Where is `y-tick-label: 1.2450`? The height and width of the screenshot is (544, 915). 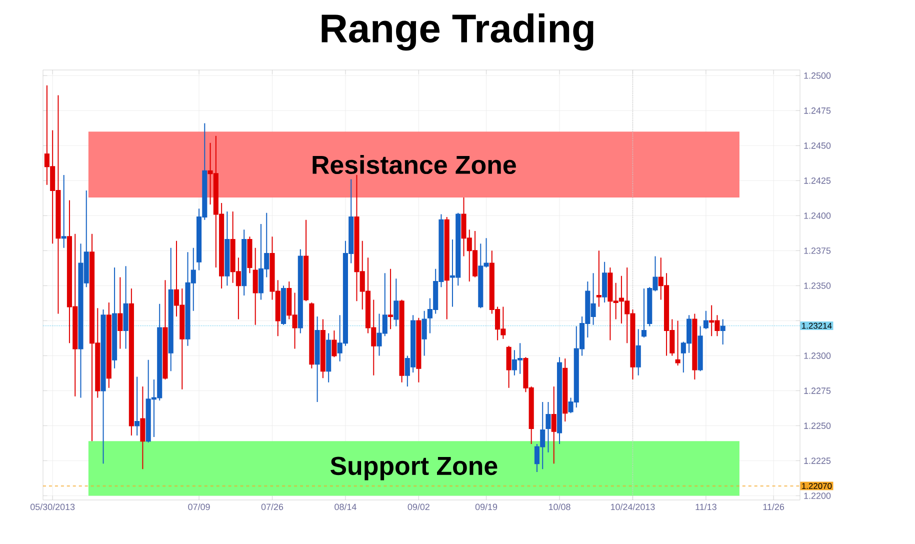 y-tick-label: 1.2450 is located at coordinates (817, 145).